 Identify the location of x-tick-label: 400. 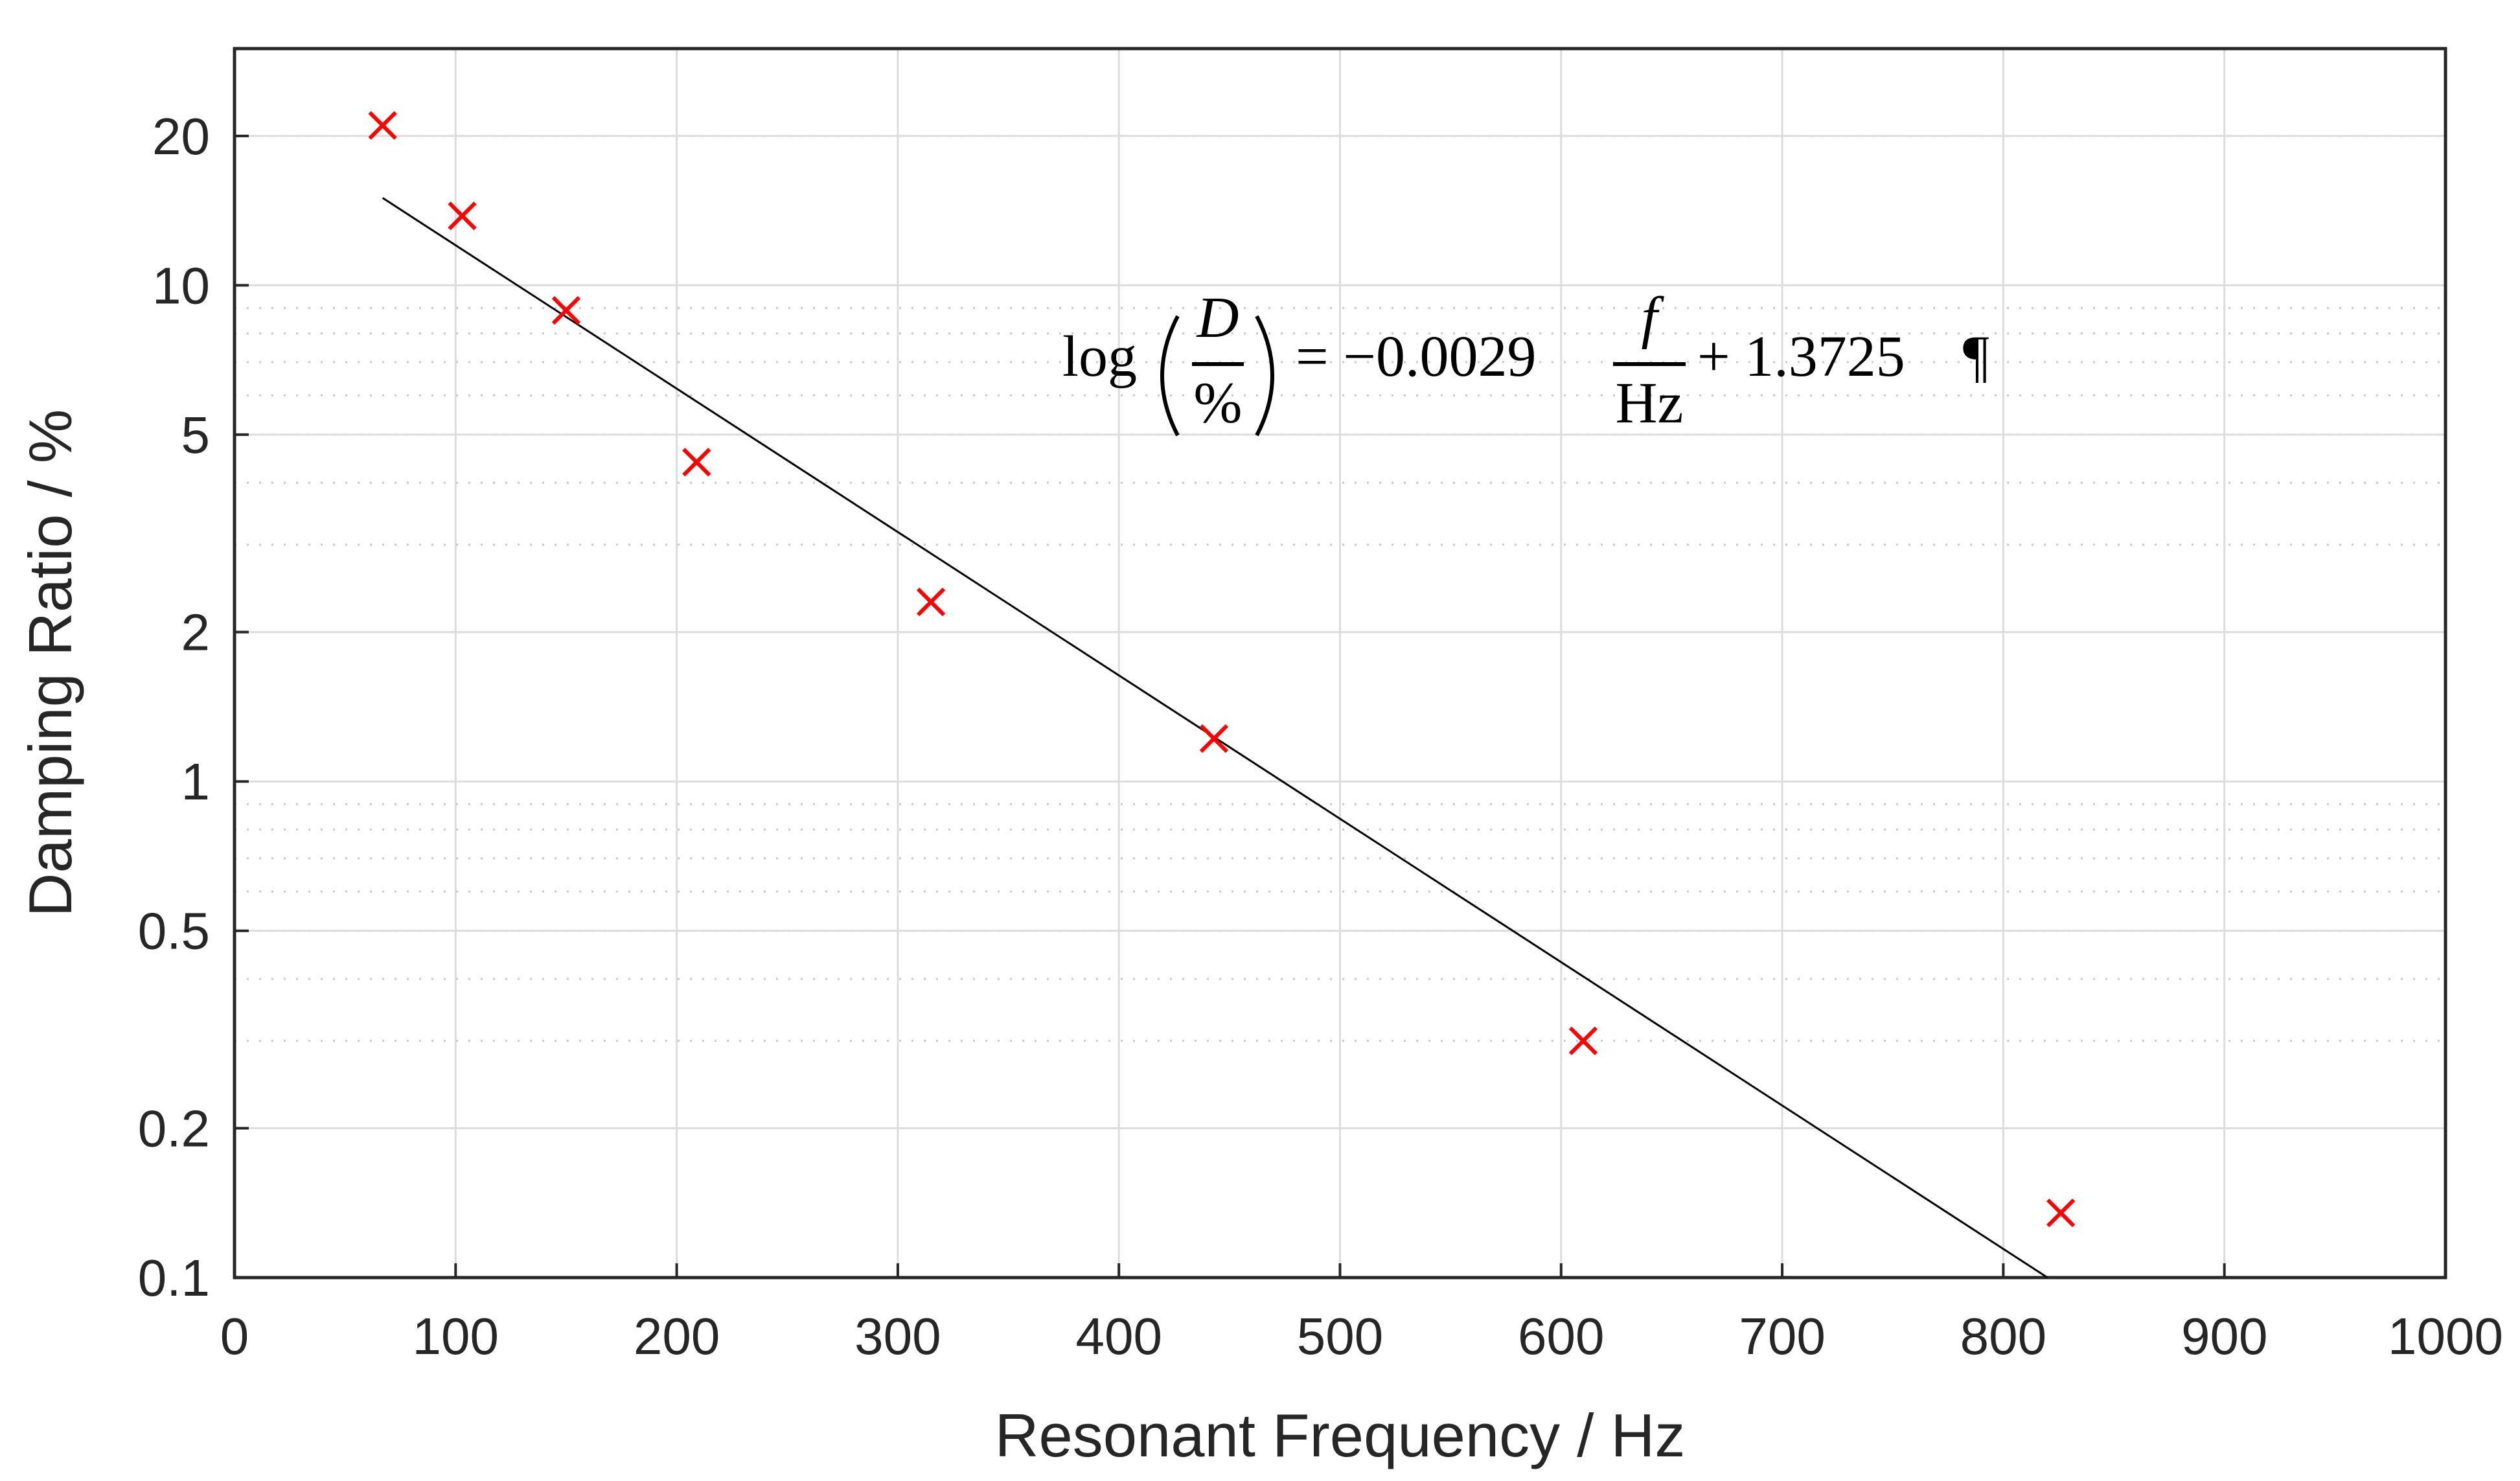
(1118, 1336).